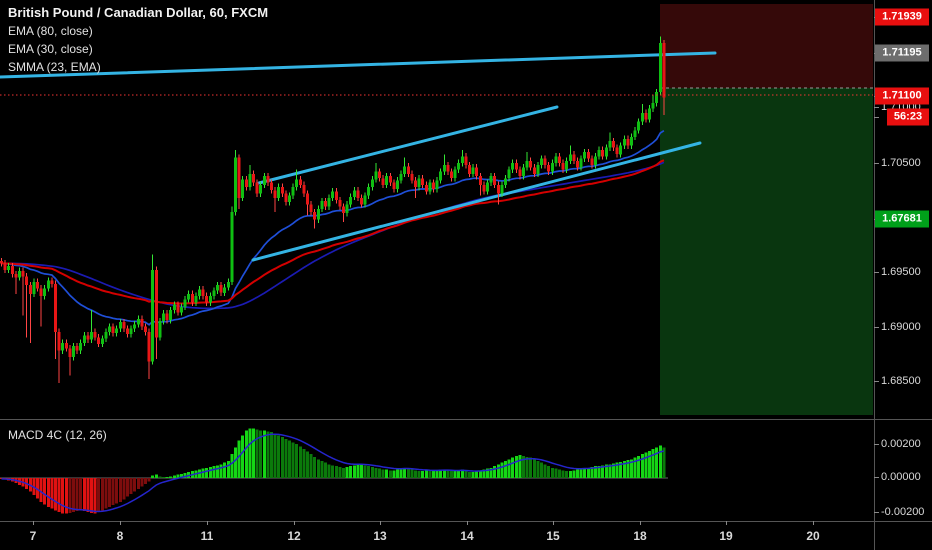  I want to click on take-profit-zone, so click(766, 251).